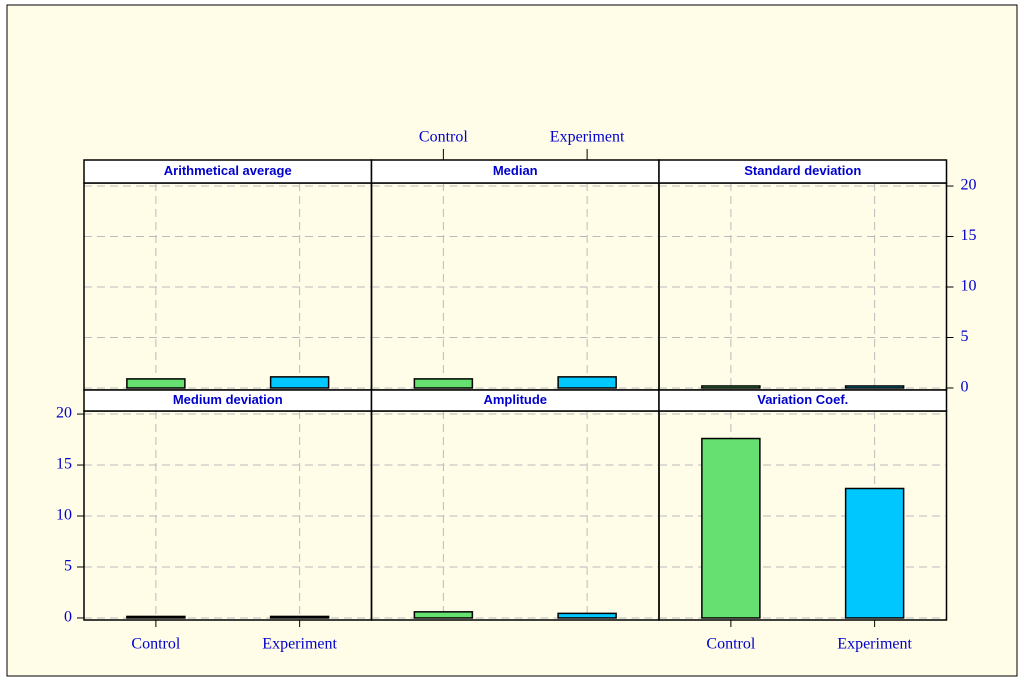  Describe the element at coordinates (228, 399) in the screenshot. I see `panel-title: Medium deviation` at that location.